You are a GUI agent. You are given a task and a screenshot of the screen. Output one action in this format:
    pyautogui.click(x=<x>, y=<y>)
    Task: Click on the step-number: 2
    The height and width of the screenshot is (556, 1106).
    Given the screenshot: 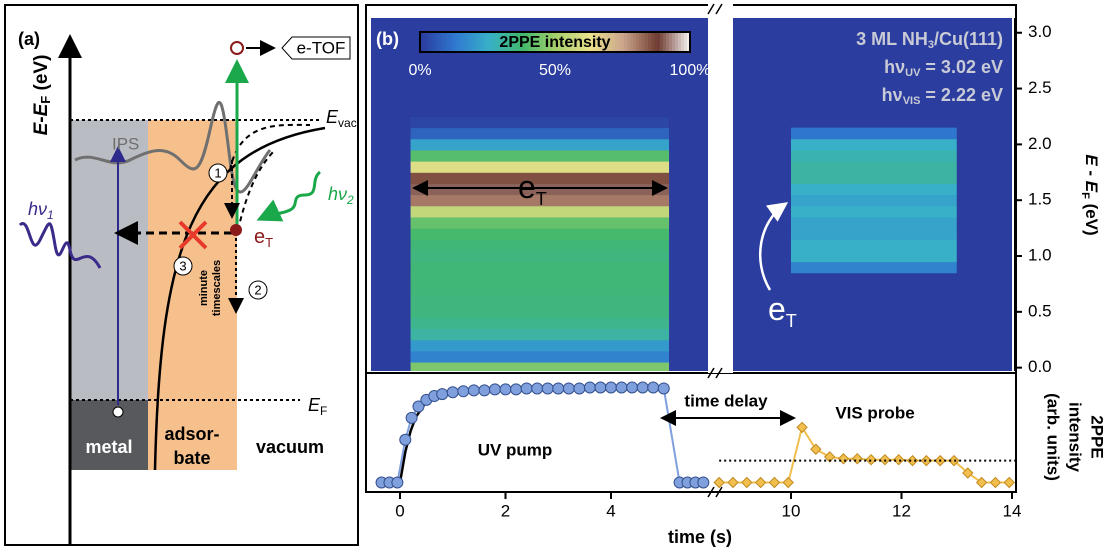 What is the action you would take?
    pyautogui.click(x=257, y=289)
    